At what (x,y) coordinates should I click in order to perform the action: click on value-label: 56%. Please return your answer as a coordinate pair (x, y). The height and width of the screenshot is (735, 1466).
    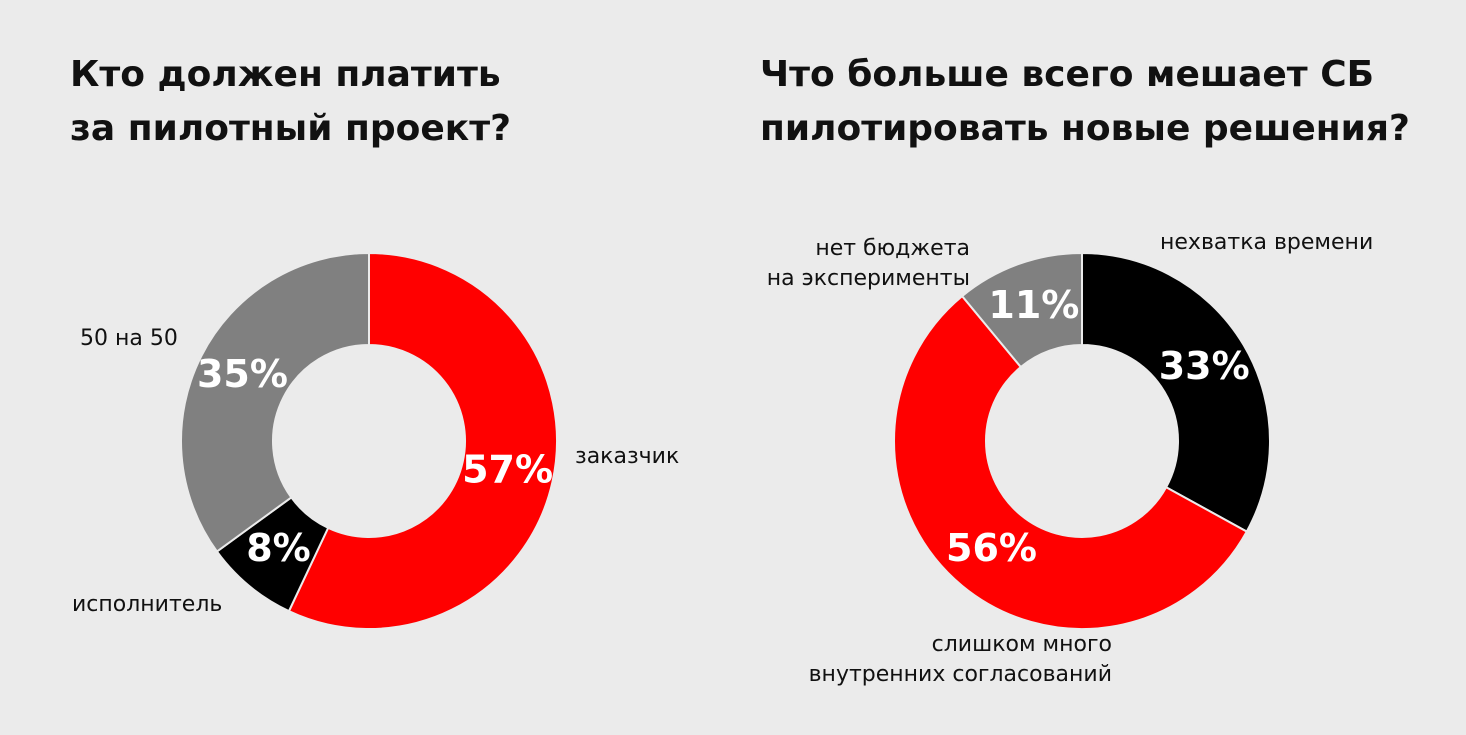
    Looking at the image, I should click on (991, 548).